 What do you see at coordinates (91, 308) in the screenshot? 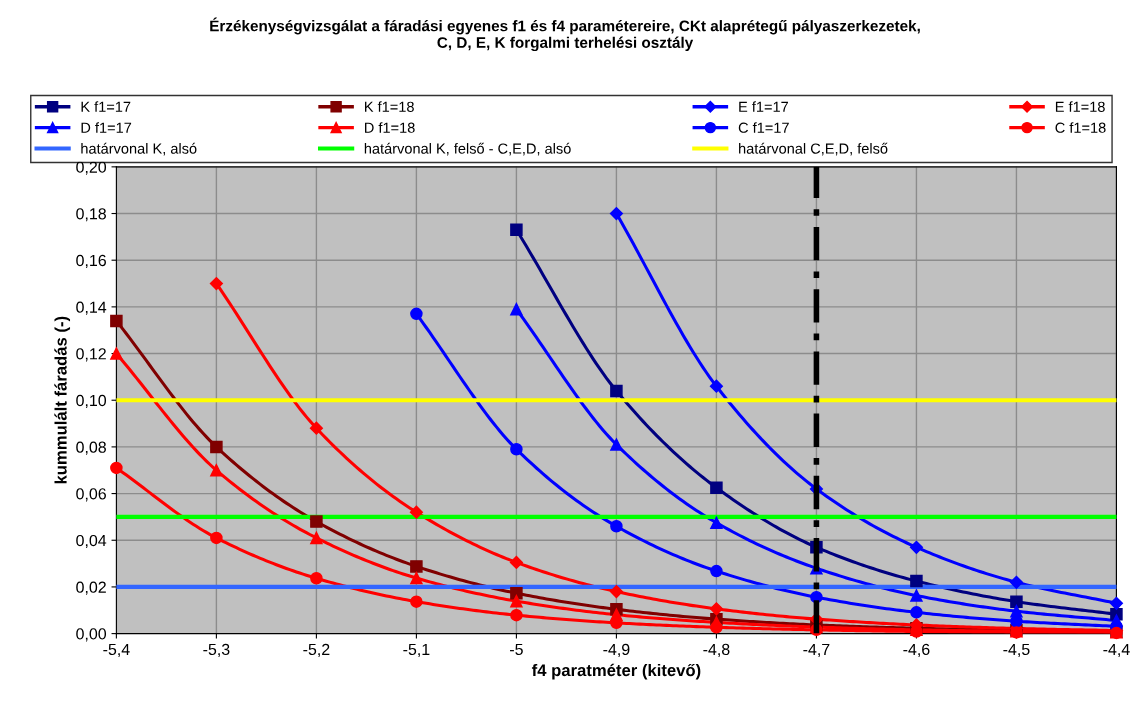
I see `y-tick-label: 0,14` at bounding box center [91, 308].